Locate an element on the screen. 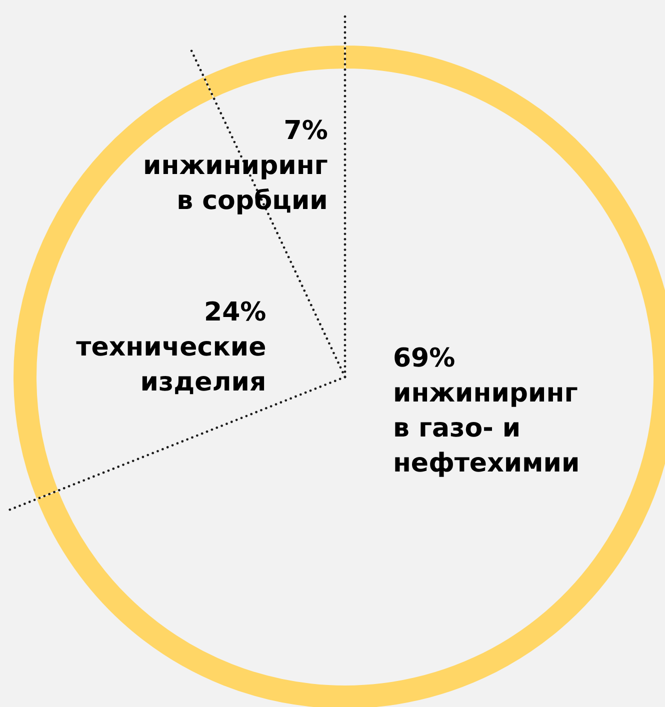  data-label: 7% is located at coordinates (306, 131).